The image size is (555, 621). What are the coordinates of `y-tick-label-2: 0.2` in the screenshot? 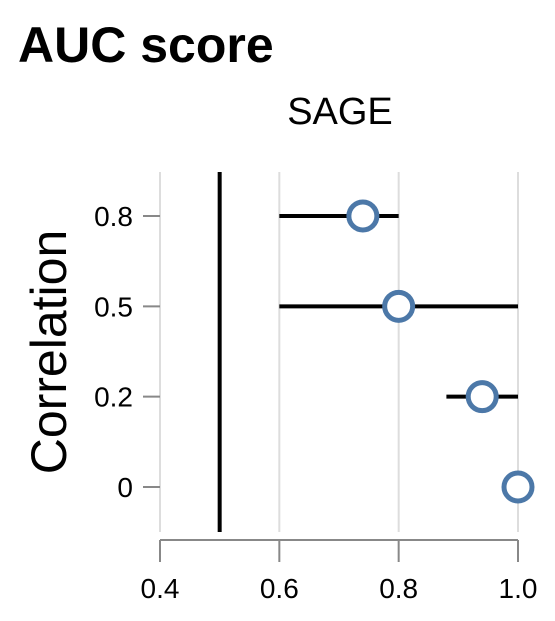 It's located at (113, 397).